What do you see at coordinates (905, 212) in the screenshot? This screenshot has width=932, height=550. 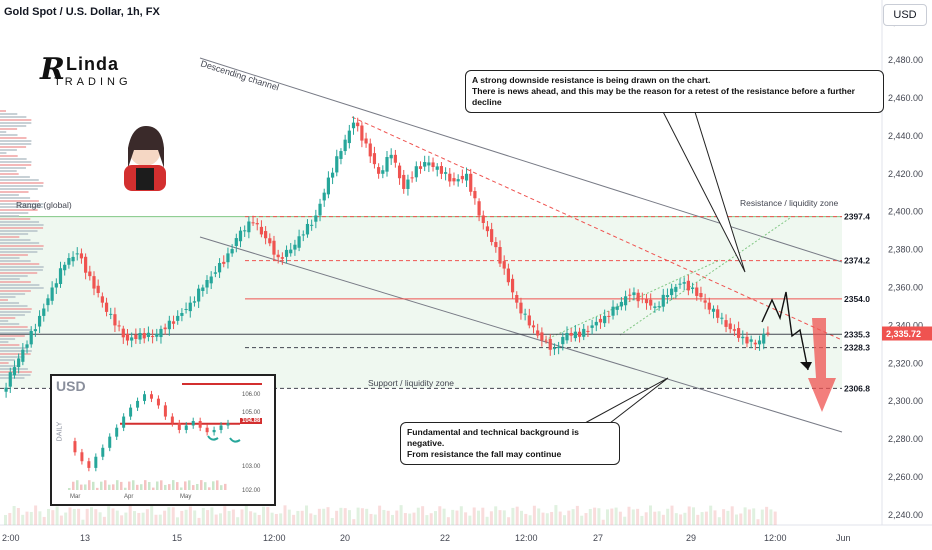 I see `price-axis-tick: 2,400.00` at bounding box center [905, 212].